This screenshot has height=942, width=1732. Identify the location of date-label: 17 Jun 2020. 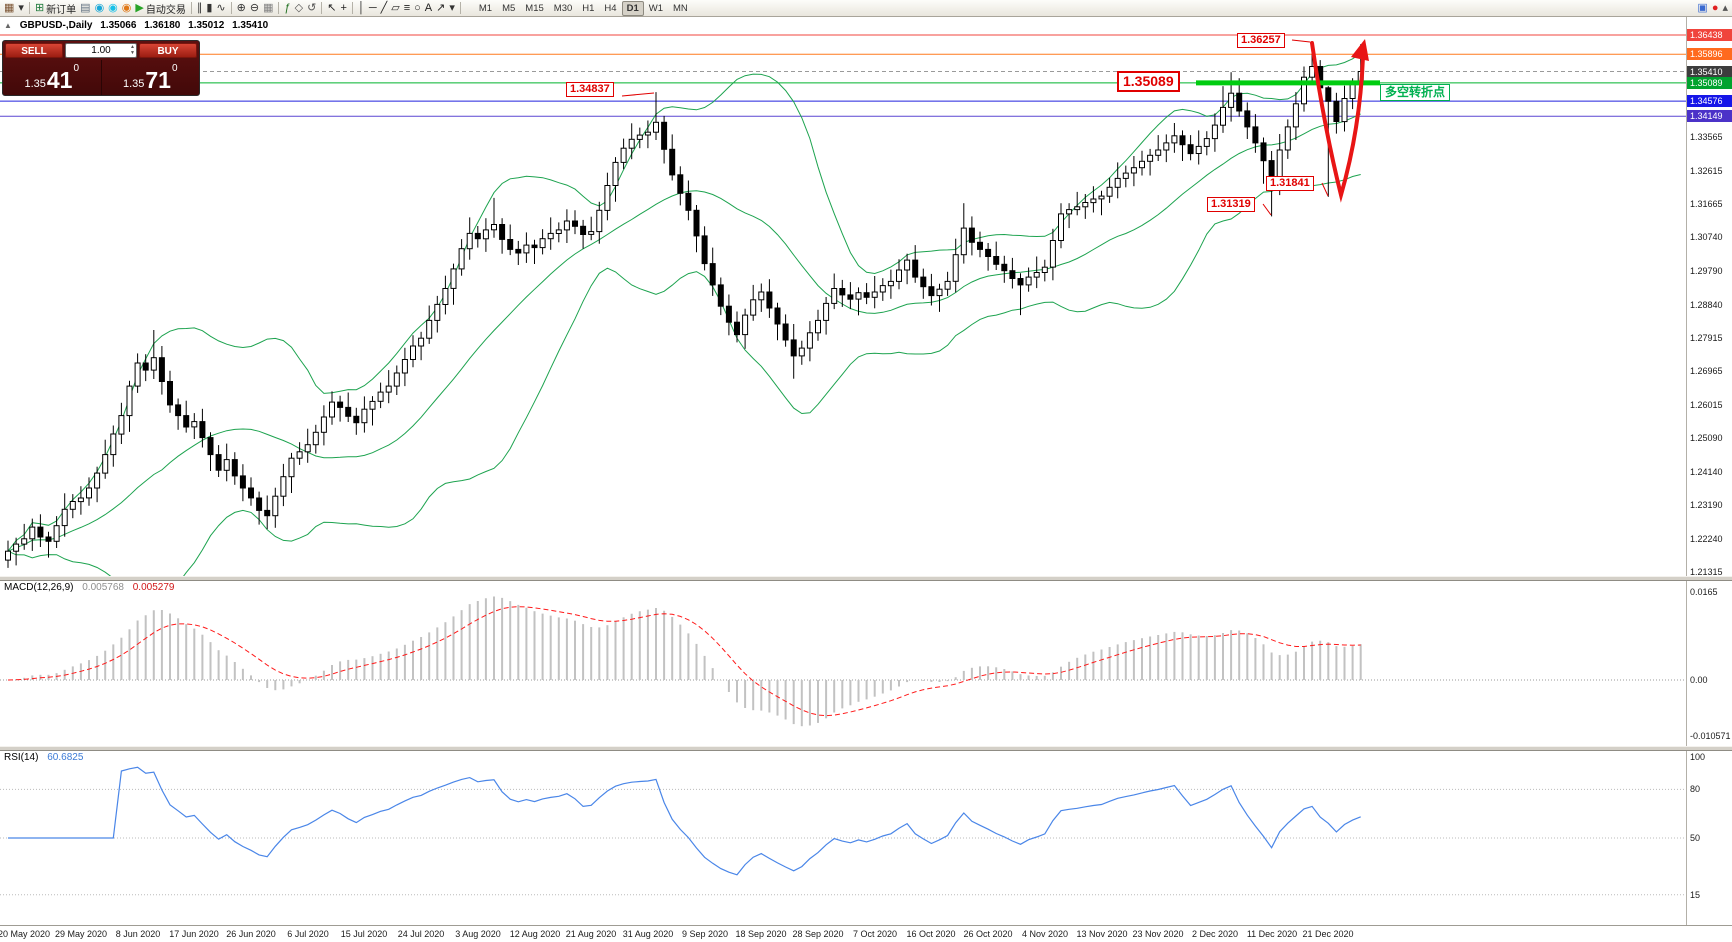
(194, 934).